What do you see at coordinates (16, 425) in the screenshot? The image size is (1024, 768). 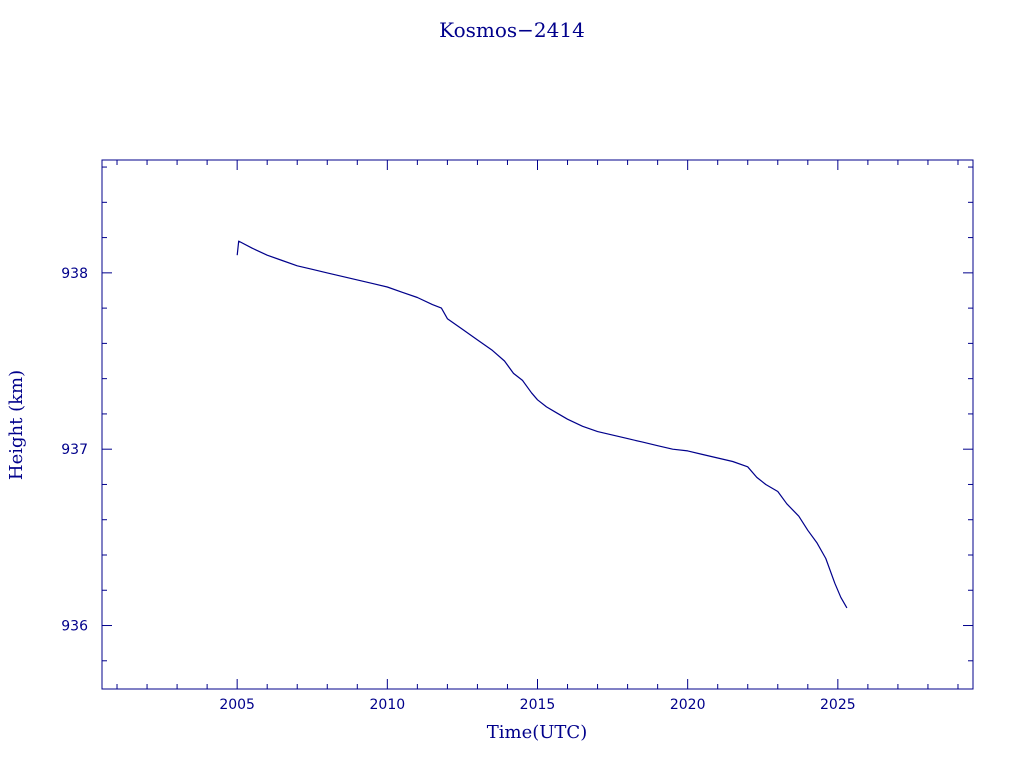 I see `y-axis-label: Height (km)` at bounding box center [16, 425].